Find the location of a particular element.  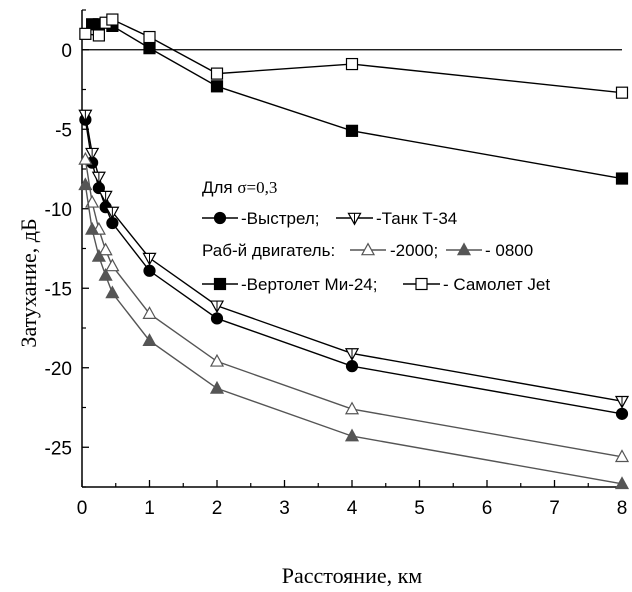

x-axis-title: Расстояние, км is located at coordinates (352, 575).